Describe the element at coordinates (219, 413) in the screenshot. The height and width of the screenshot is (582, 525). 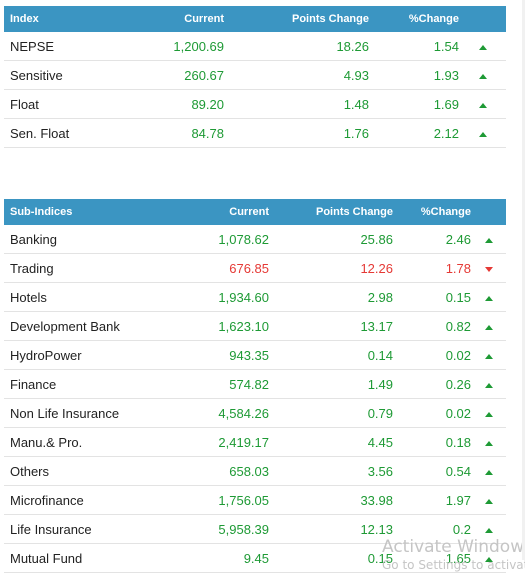
I see `current-value: 4,584.26` at that location.